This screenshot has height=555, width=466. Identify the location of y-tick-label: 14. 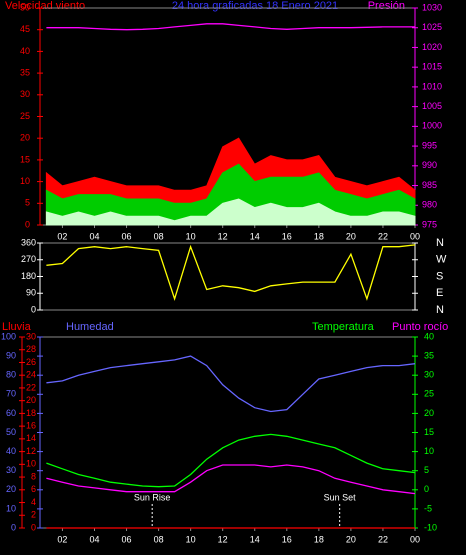
(31, 438).